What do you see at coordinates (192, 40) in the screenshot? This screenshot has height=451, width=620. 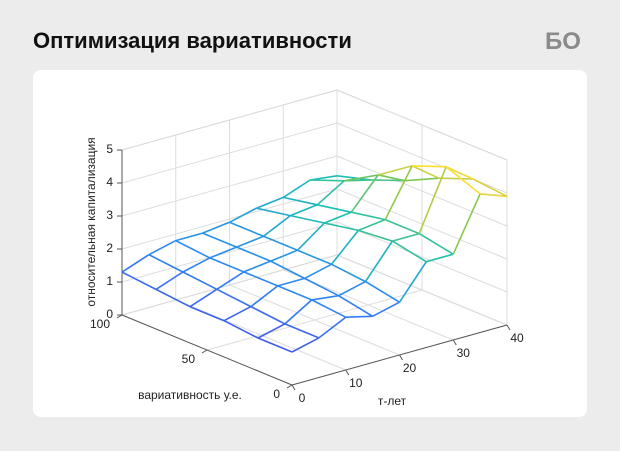 I see `page-title: Оптимизация вариативности` at bounding box center [192, 40].